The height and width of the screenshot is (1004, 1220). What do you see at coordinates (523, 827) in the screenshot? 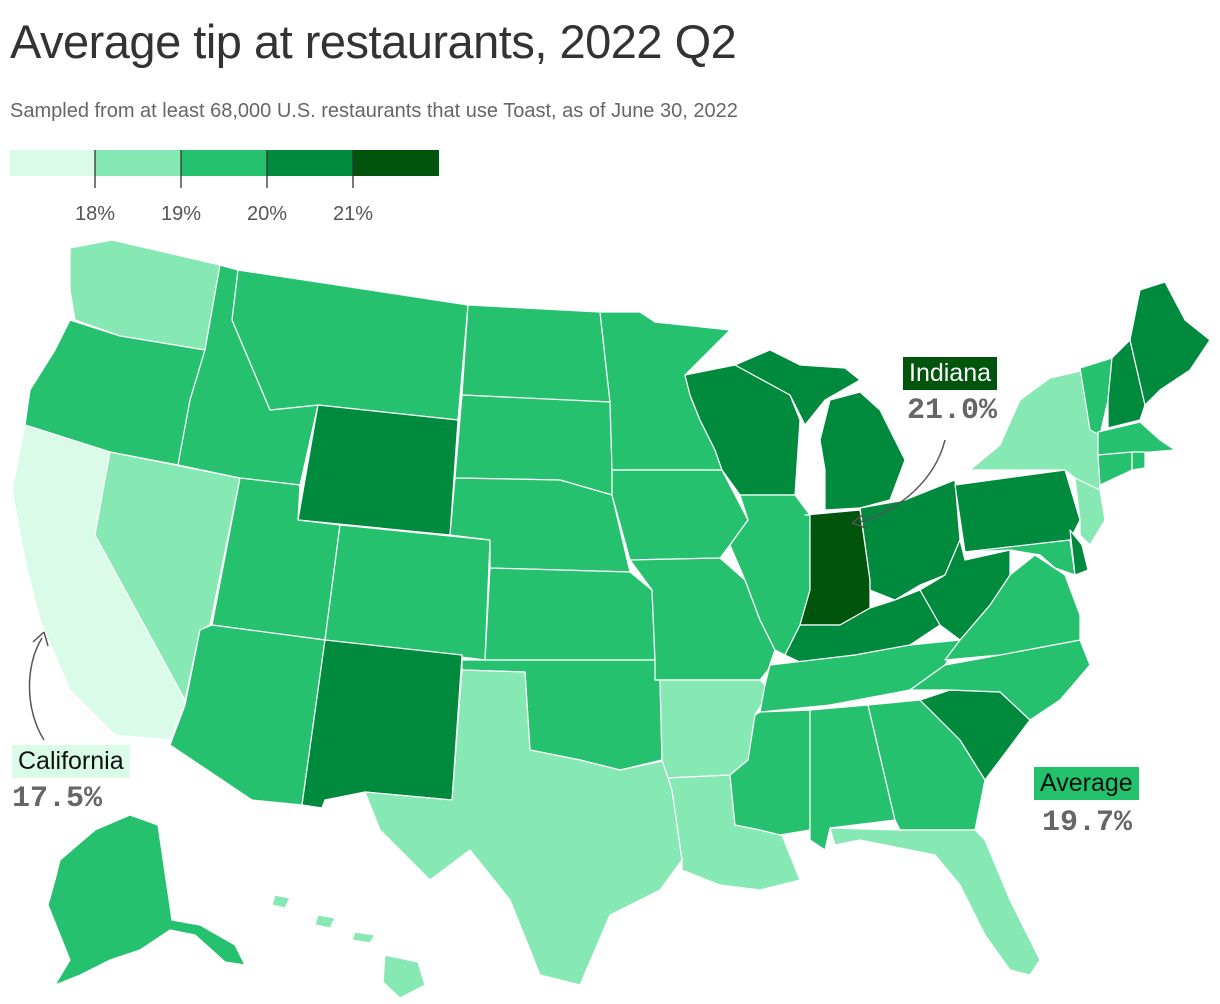
I see `state-texas` at bounding box center [523, 827].